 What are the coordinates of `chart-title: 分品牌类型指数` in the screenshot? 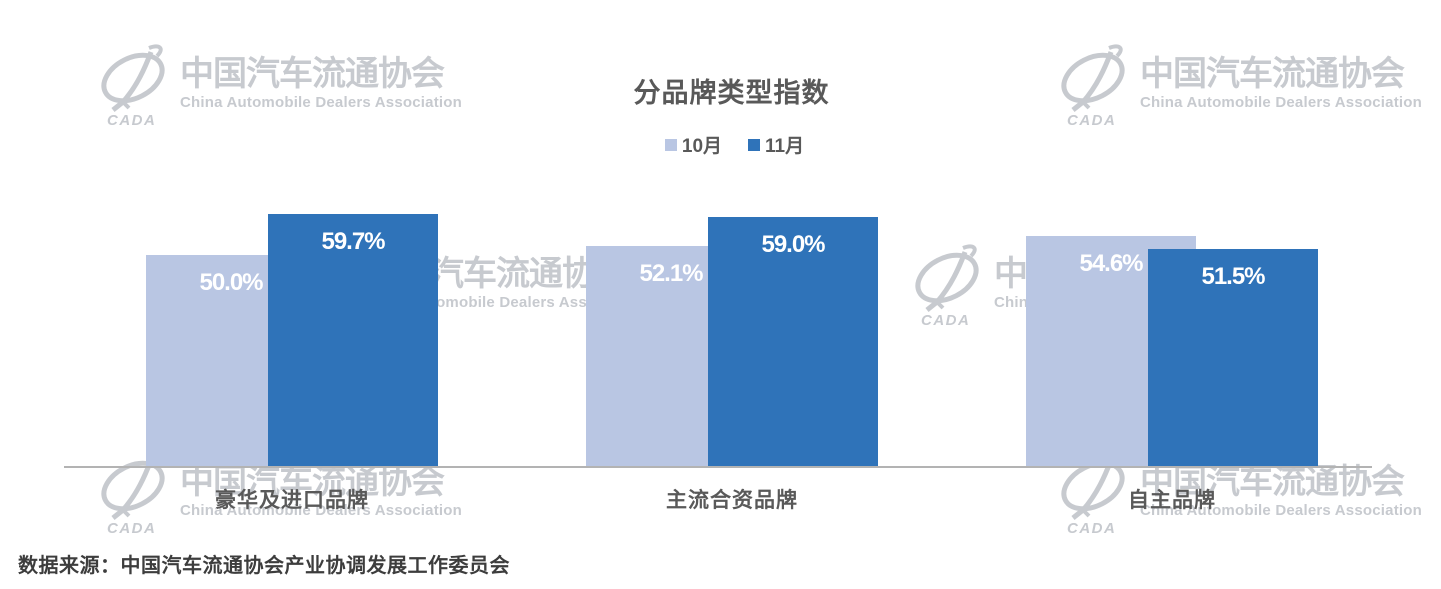 It's located at (731, 93).